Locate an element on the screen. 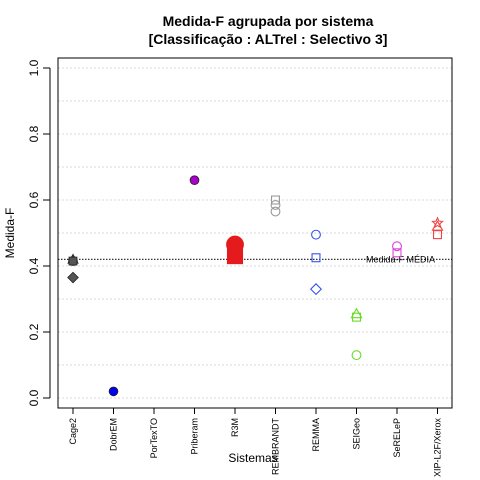  chart-subtitle: [Classificação : ALTrel : Selectivo 3] is located at coordinates (268, 39).